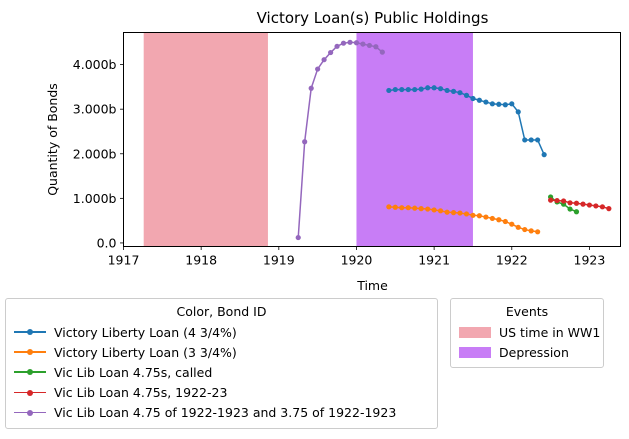 This screenshot has height=439, width=629. What do you see at coordinates (205, 139) in the screenshot?
I see `band-us-time-in-ww1` at bounding box center [205, 139].